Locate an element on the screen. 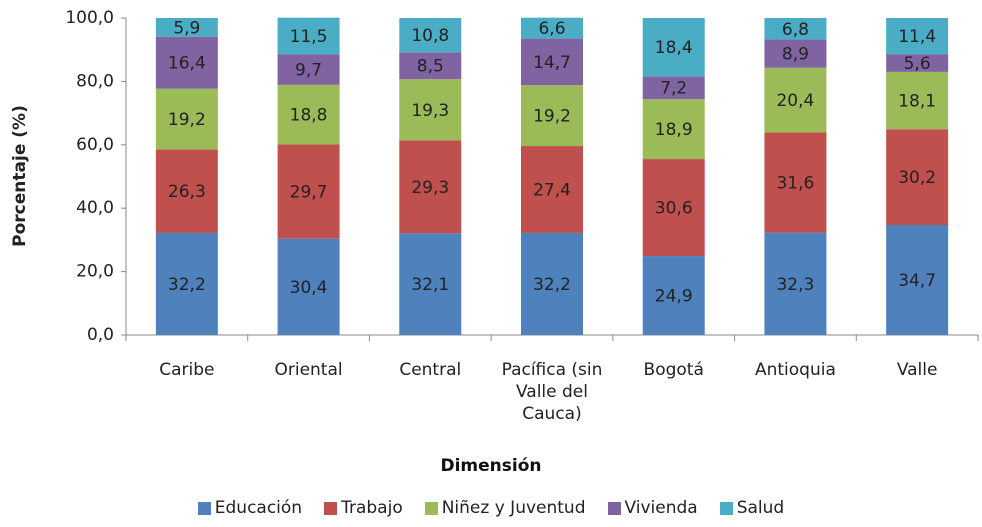 The image size is (982, 527). data-label: 7,2 is located at coordinates (673, 89).